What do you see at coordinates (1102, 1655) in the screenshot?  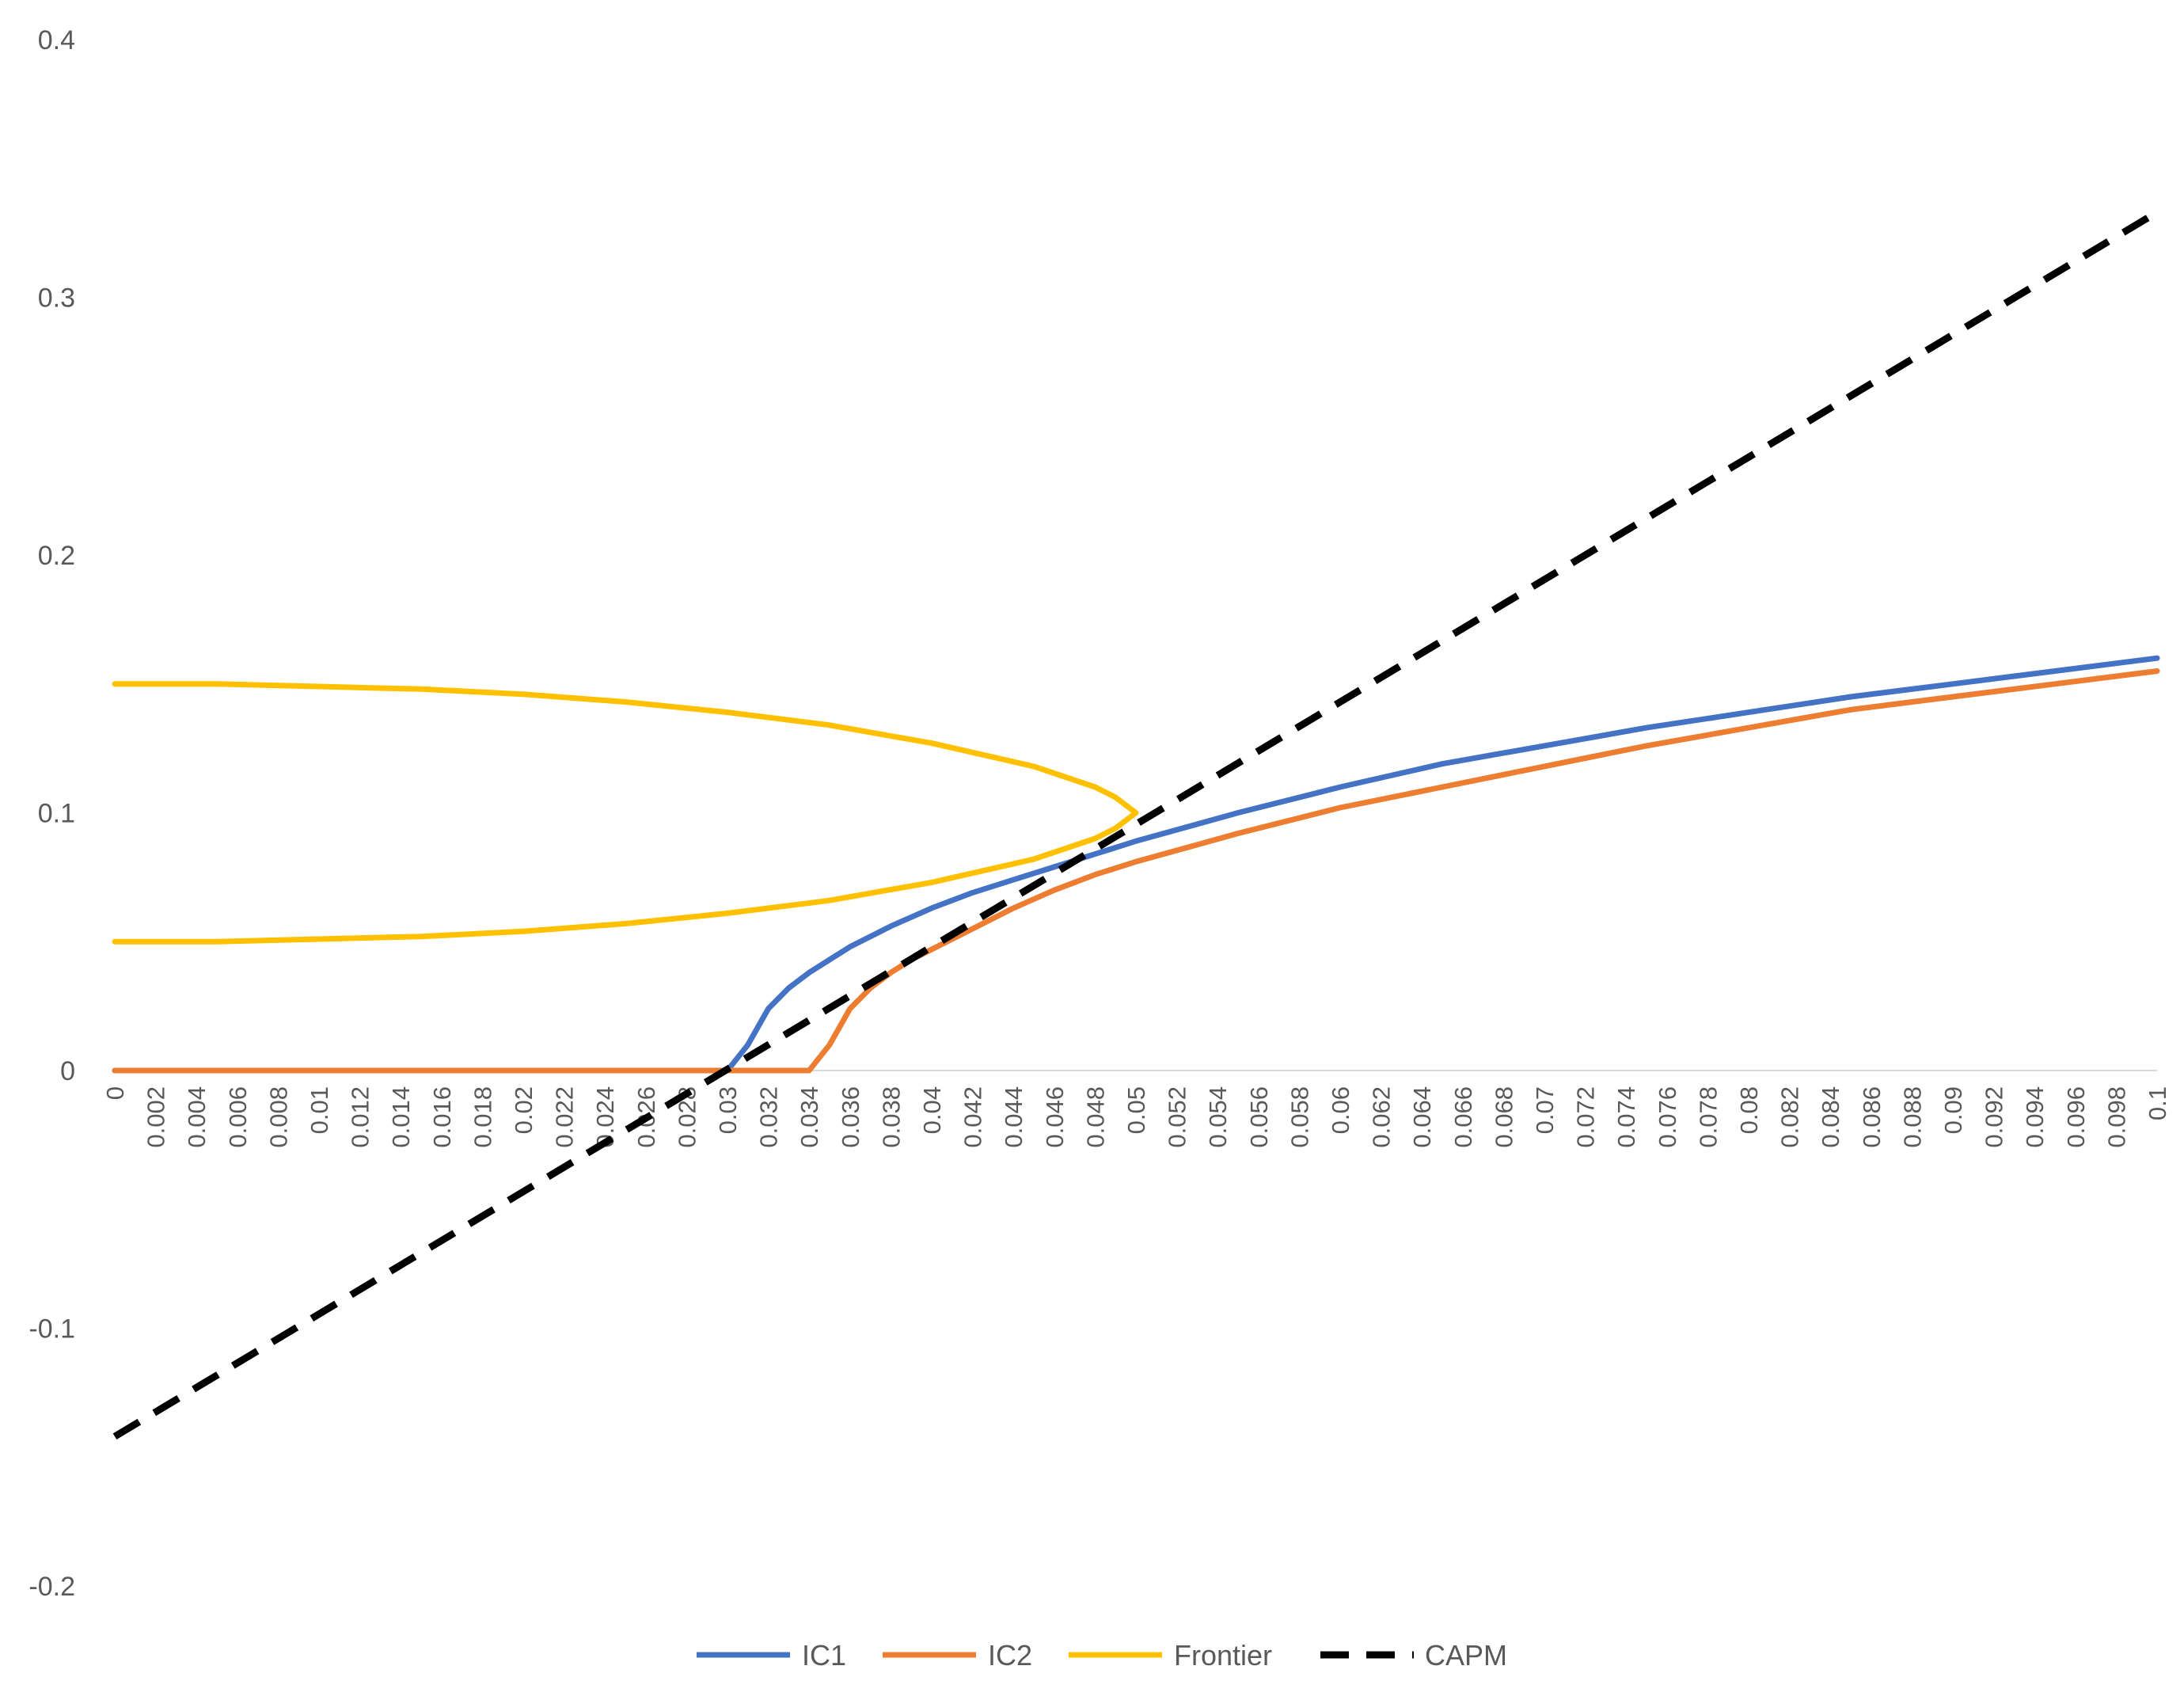 I see `legend: IC1 IC2 Frontier CAPM` at bounding box center [1102, 1655].